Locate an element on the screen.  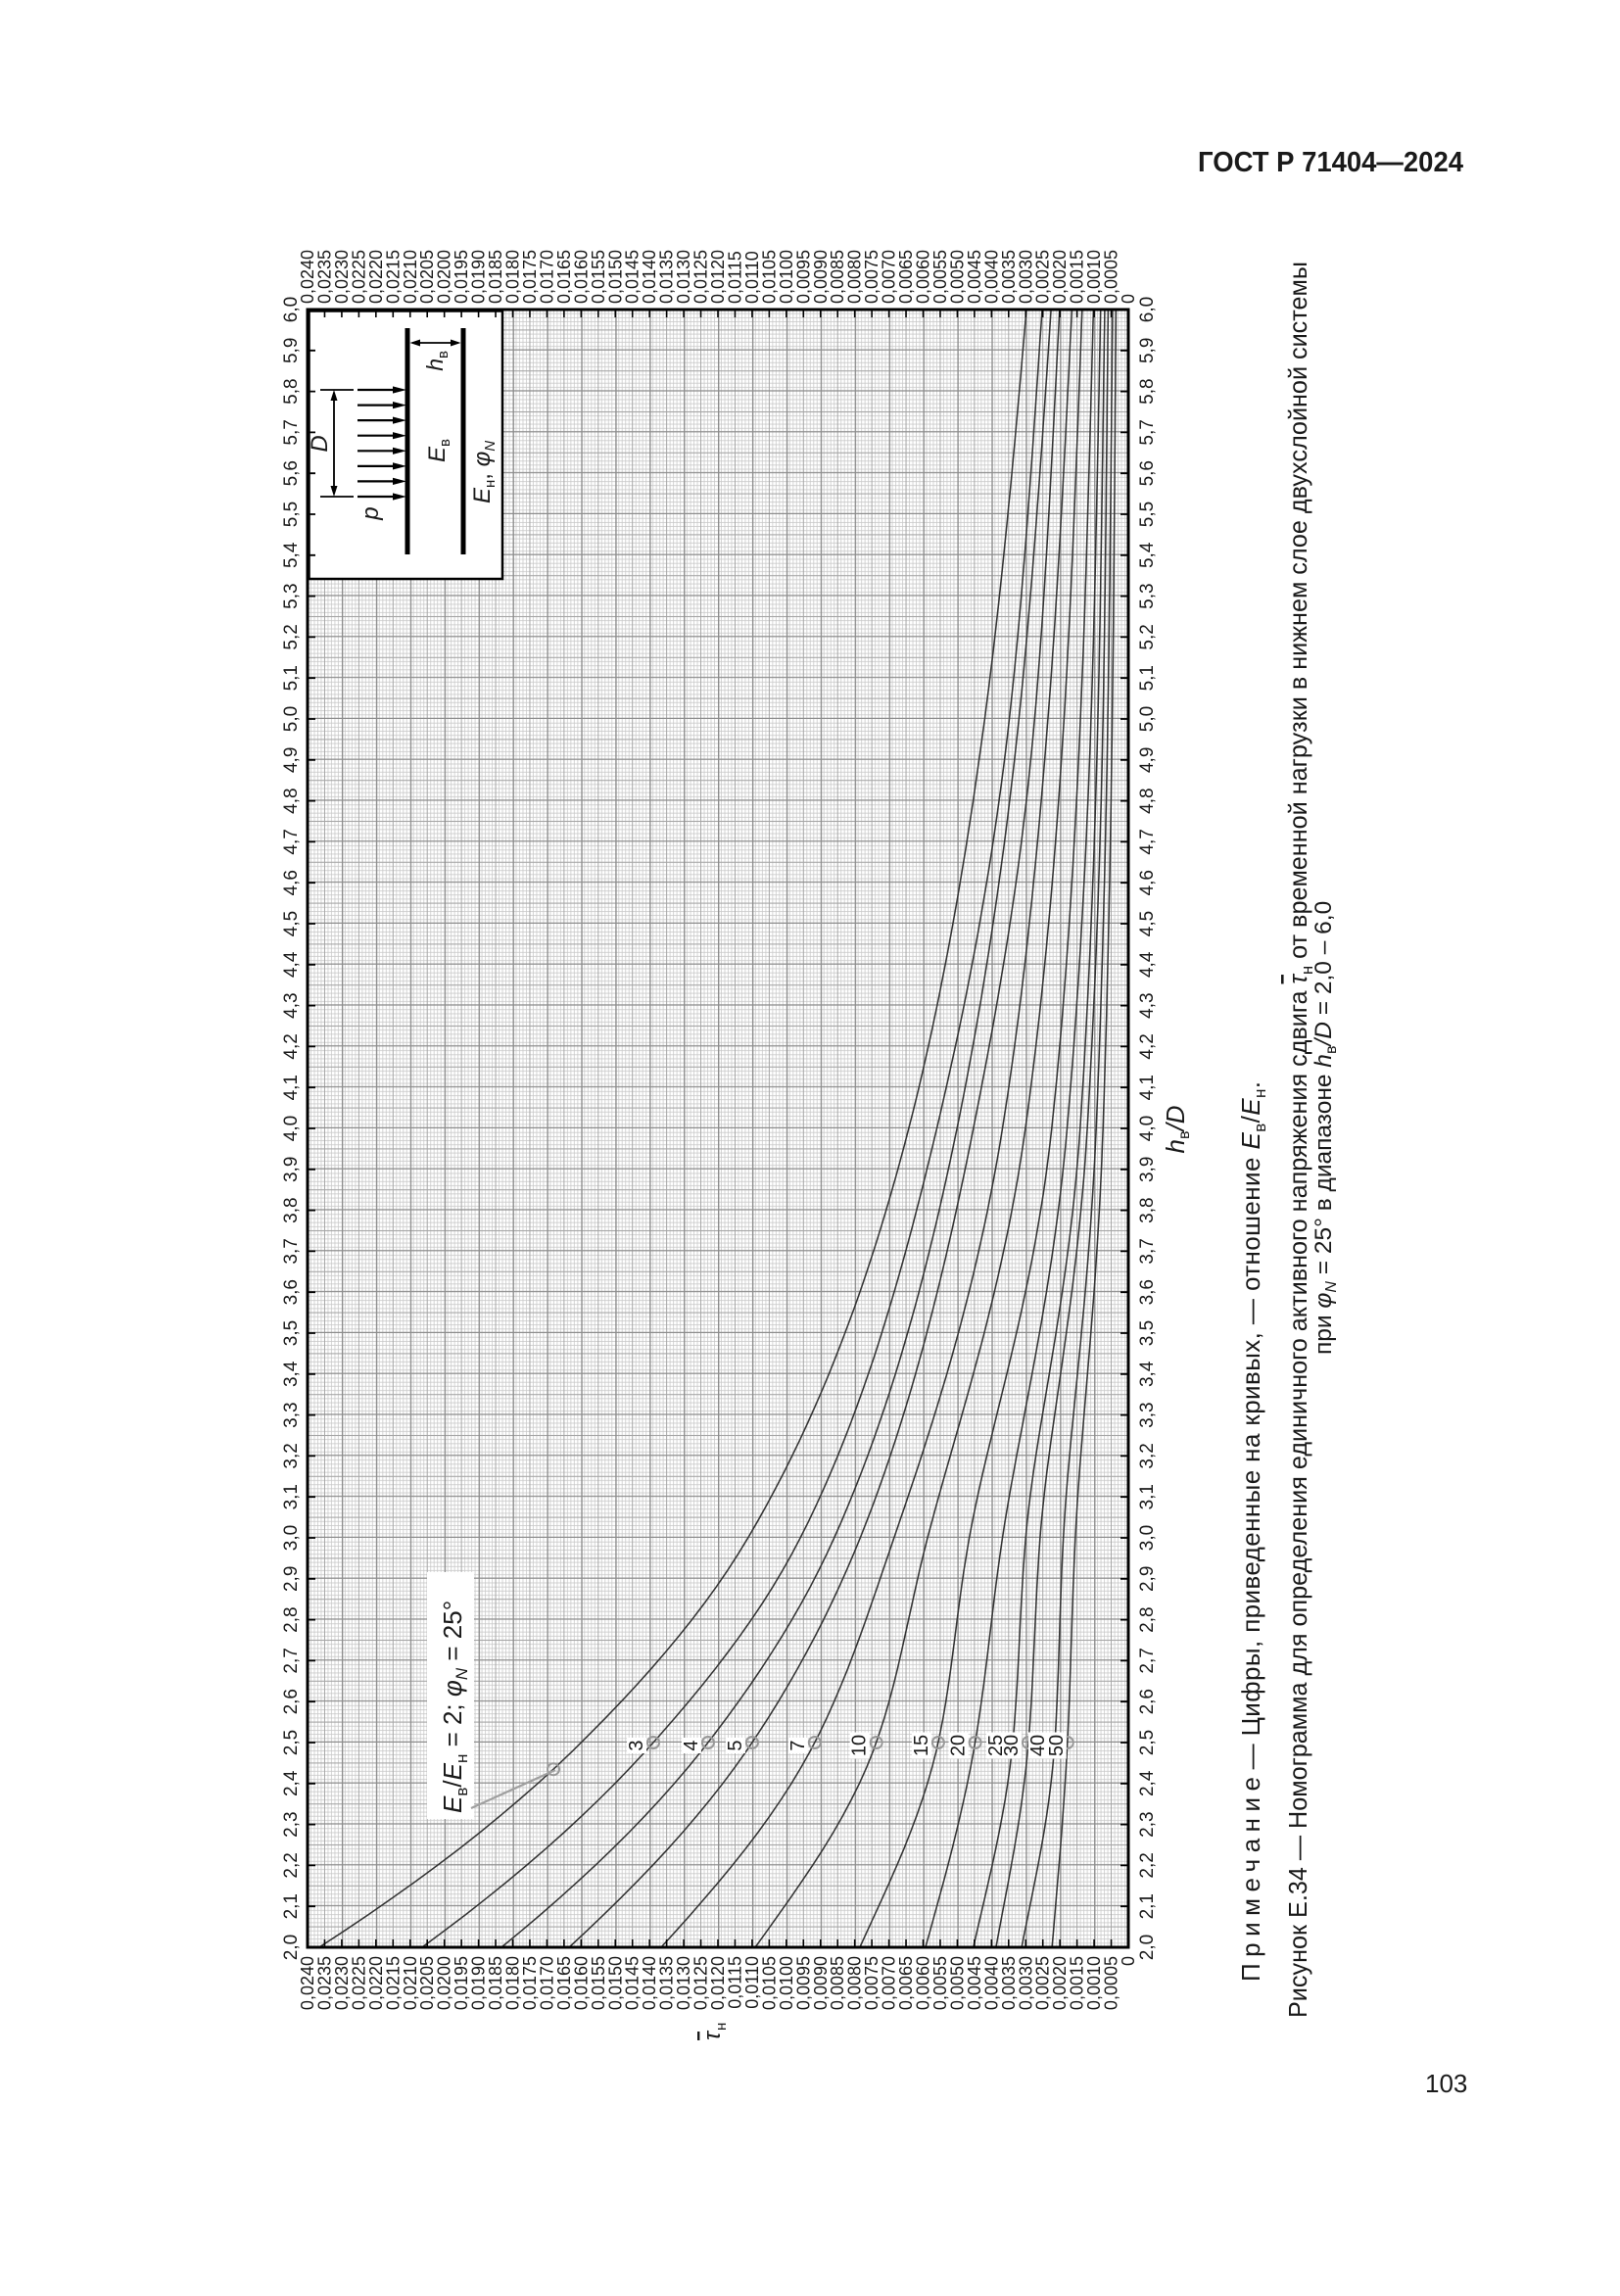
svg-text: 6,0 is located at coordinates (1148, 309).